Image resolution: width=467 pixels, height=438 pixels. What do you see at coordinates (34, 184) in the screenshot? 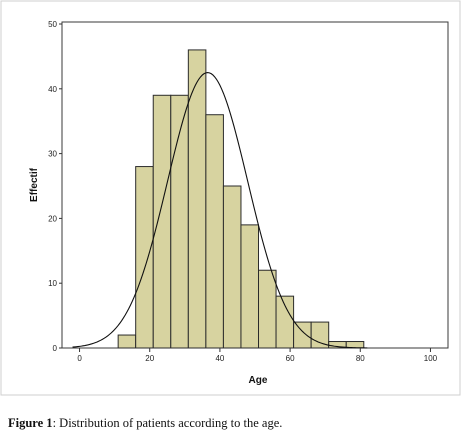
I see `y-axis-title: Effectif` at bounding box center [34, 184].